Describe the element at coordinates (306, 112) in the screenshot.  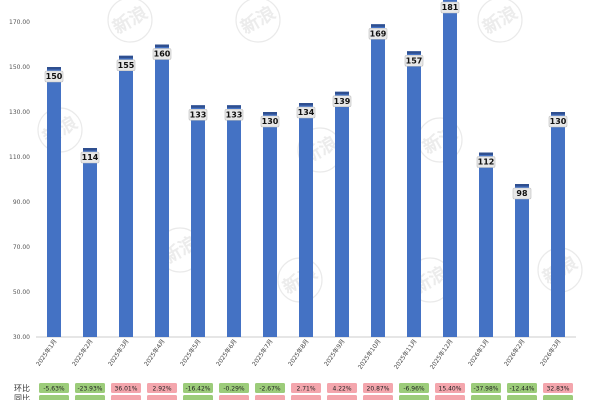
I see `data-label: 134` at that location.